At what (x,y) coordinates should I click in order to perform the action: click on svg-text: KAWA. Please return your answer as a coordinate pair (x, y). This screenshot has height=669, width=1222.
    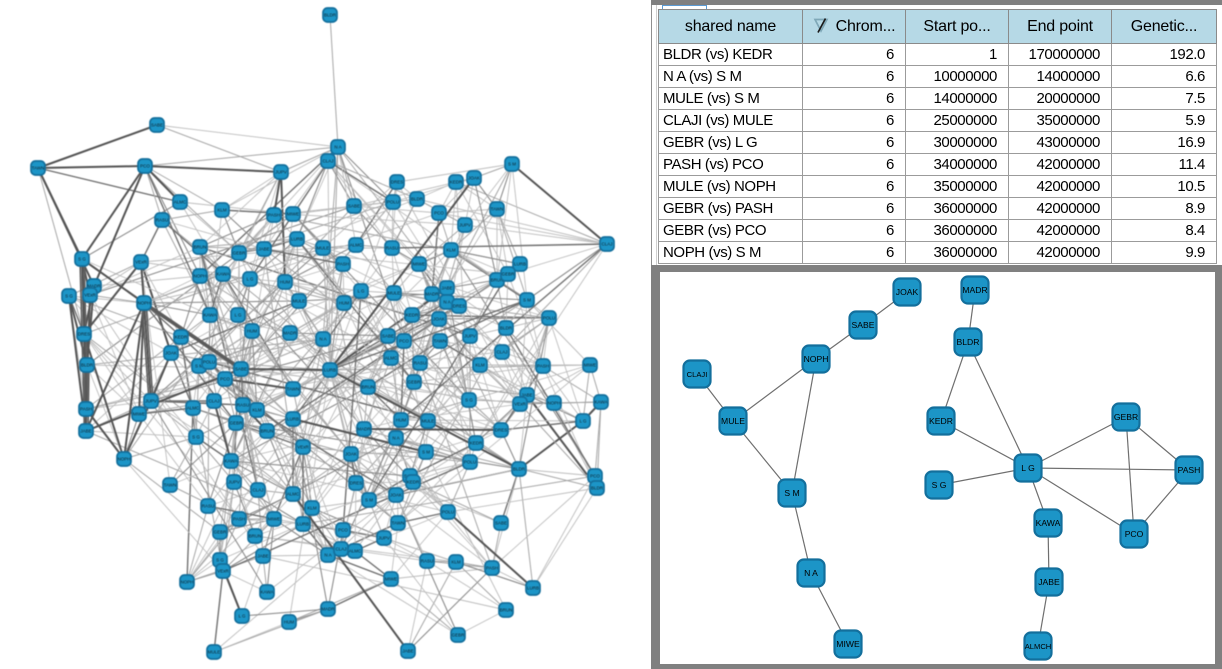
    Looking at the image, I should click on (210, 315).